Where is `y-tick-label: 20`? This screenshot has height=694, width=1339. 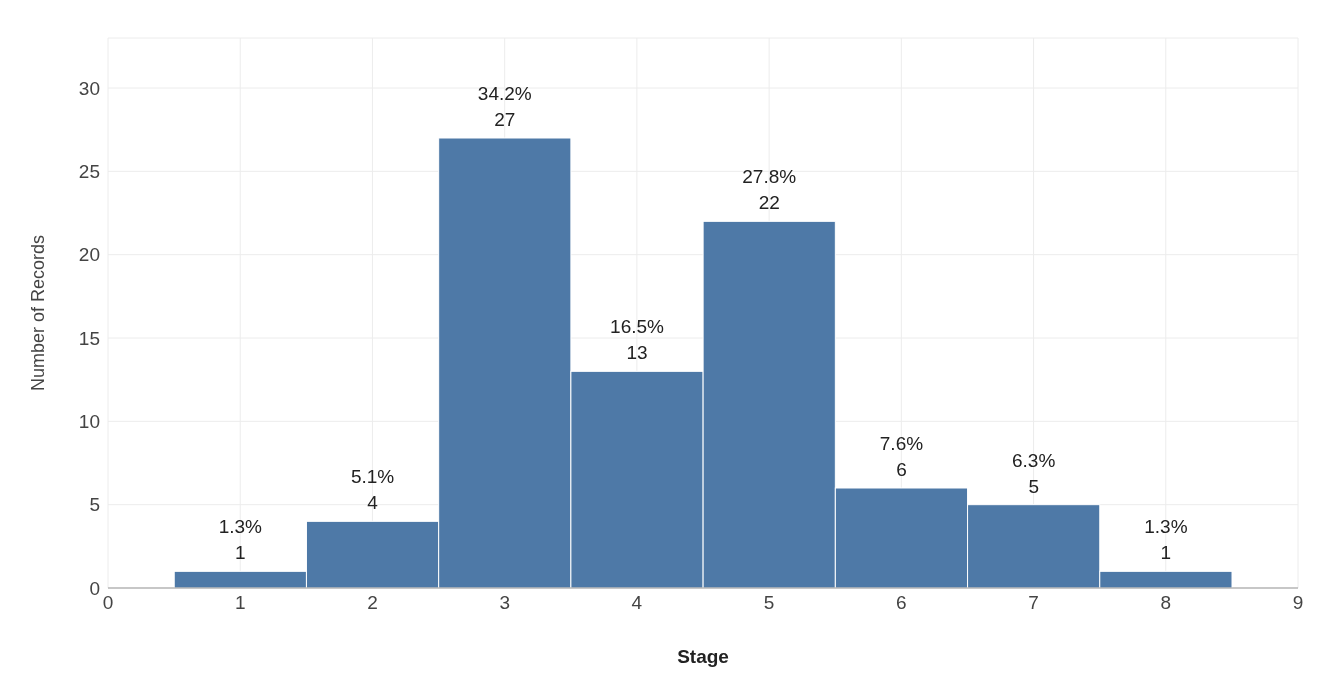 y-tick-label: 20 is located at coordinates (89, 255).